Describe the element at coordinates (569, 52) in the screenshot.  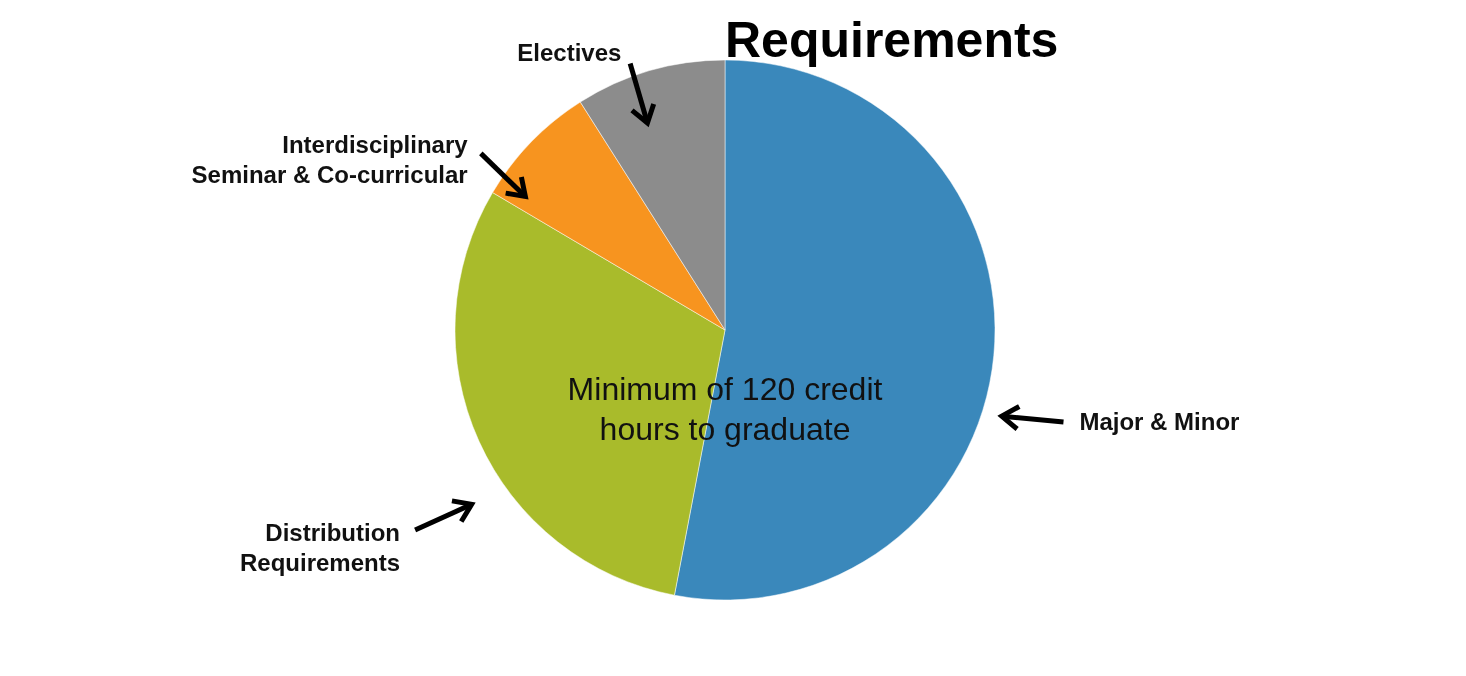
I see `slice-label: Electives` at that location.